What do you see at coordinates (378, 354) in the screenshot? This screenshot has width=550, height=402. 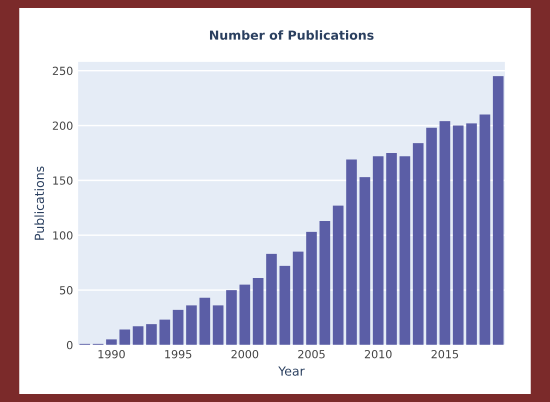 I see `x-tick-label: 2010` at bounding box center [378, 354].